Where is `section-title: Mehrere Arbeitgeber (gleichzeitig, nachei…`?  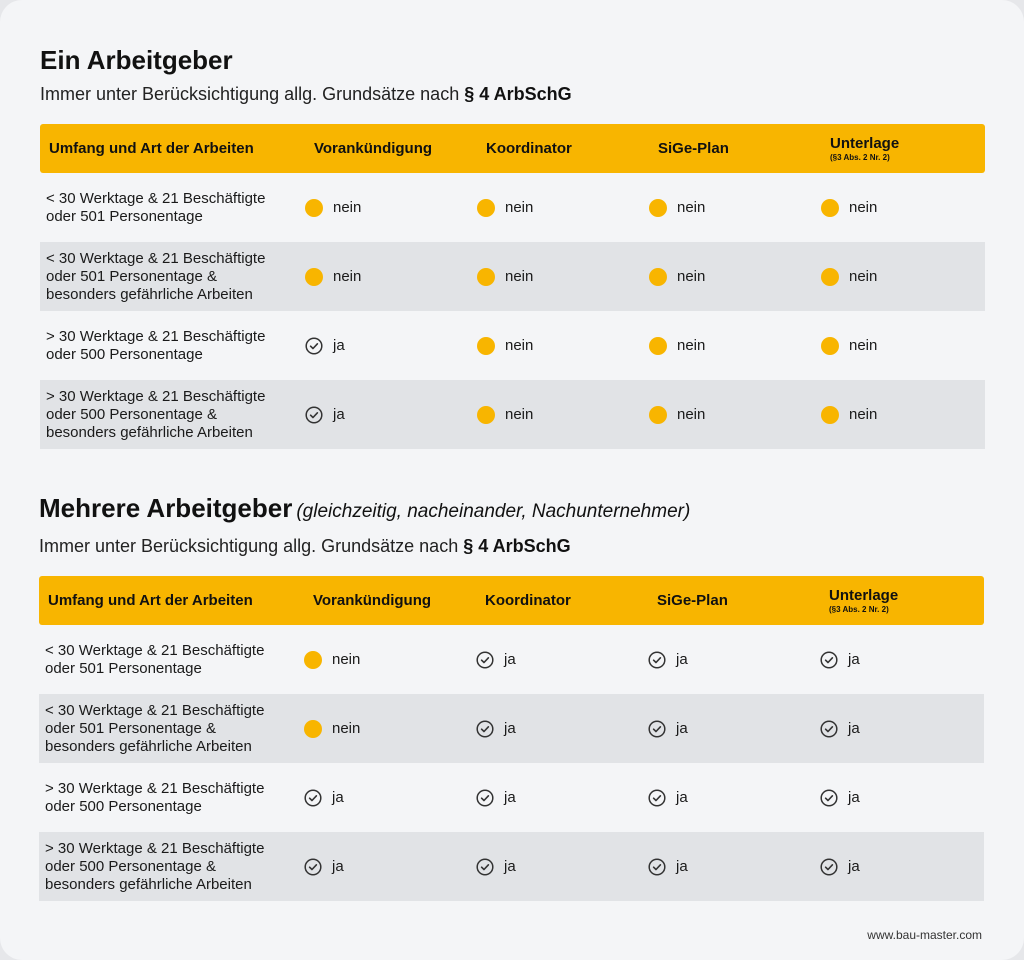
section-title: Mehrere Arbeitgeber (gleichzeitig, nachei… is located at coordinates (365, 508).